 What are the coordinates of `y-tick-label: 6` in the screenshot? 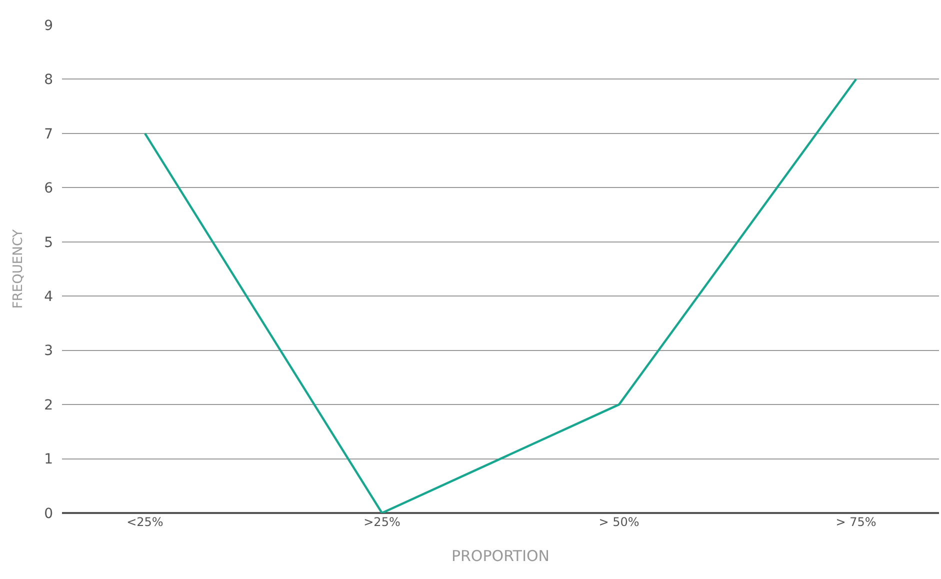 It's located at (49, 188).